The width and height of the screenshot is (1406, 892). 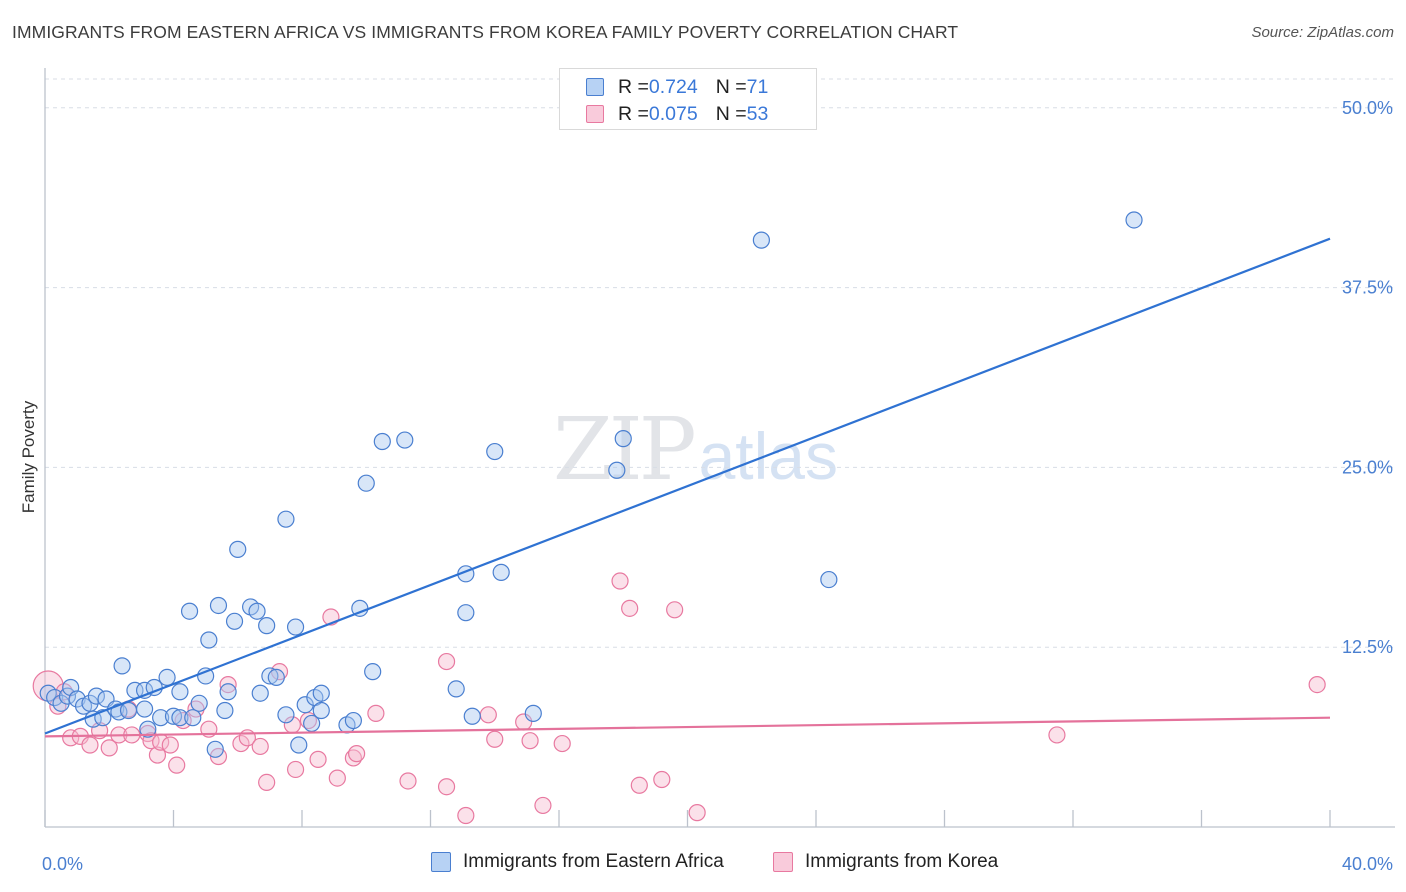 What do you see at coordinates (757, 86) in the screenshot?
I see `legend-n-value: 71` at bounding box center [757, 86].